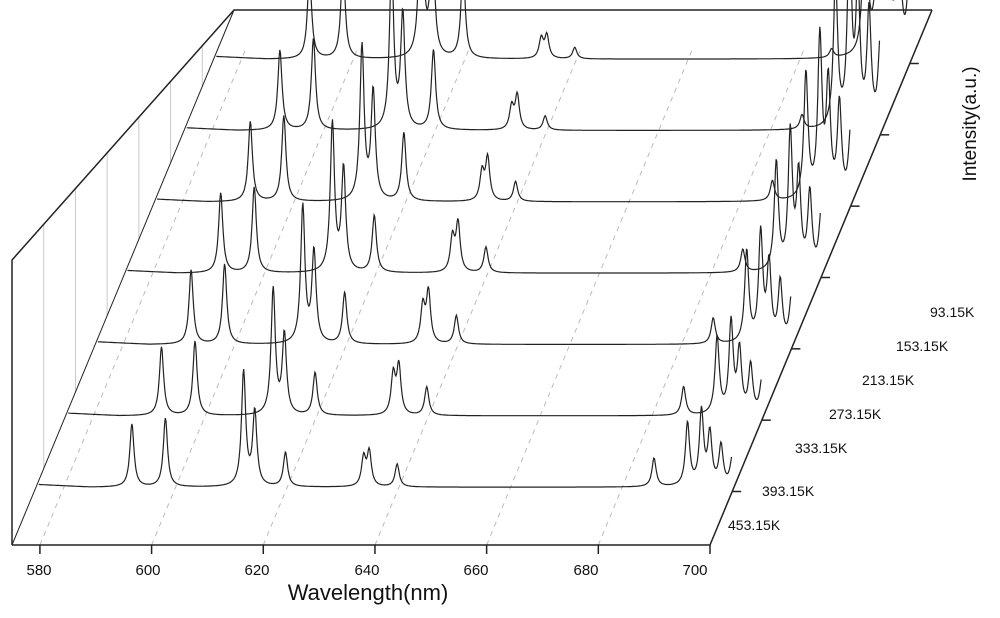 The image size is (1000, 618). What do you see at coordinates (585, 570) in the screenshot?
I see `x-tick-label-5: 680` at bounding box center [585, 570].